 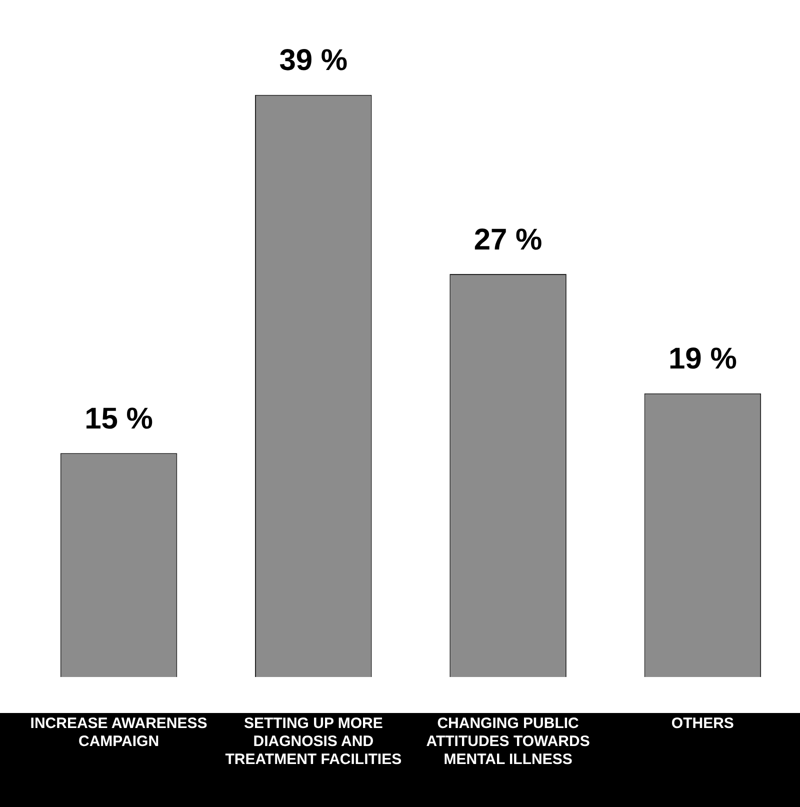 I want to click on x-tick-label: CHANGING PUBLIC ATTITUDES TOWARDS MENTAL ILLNESS, so click(x=508, y=741).